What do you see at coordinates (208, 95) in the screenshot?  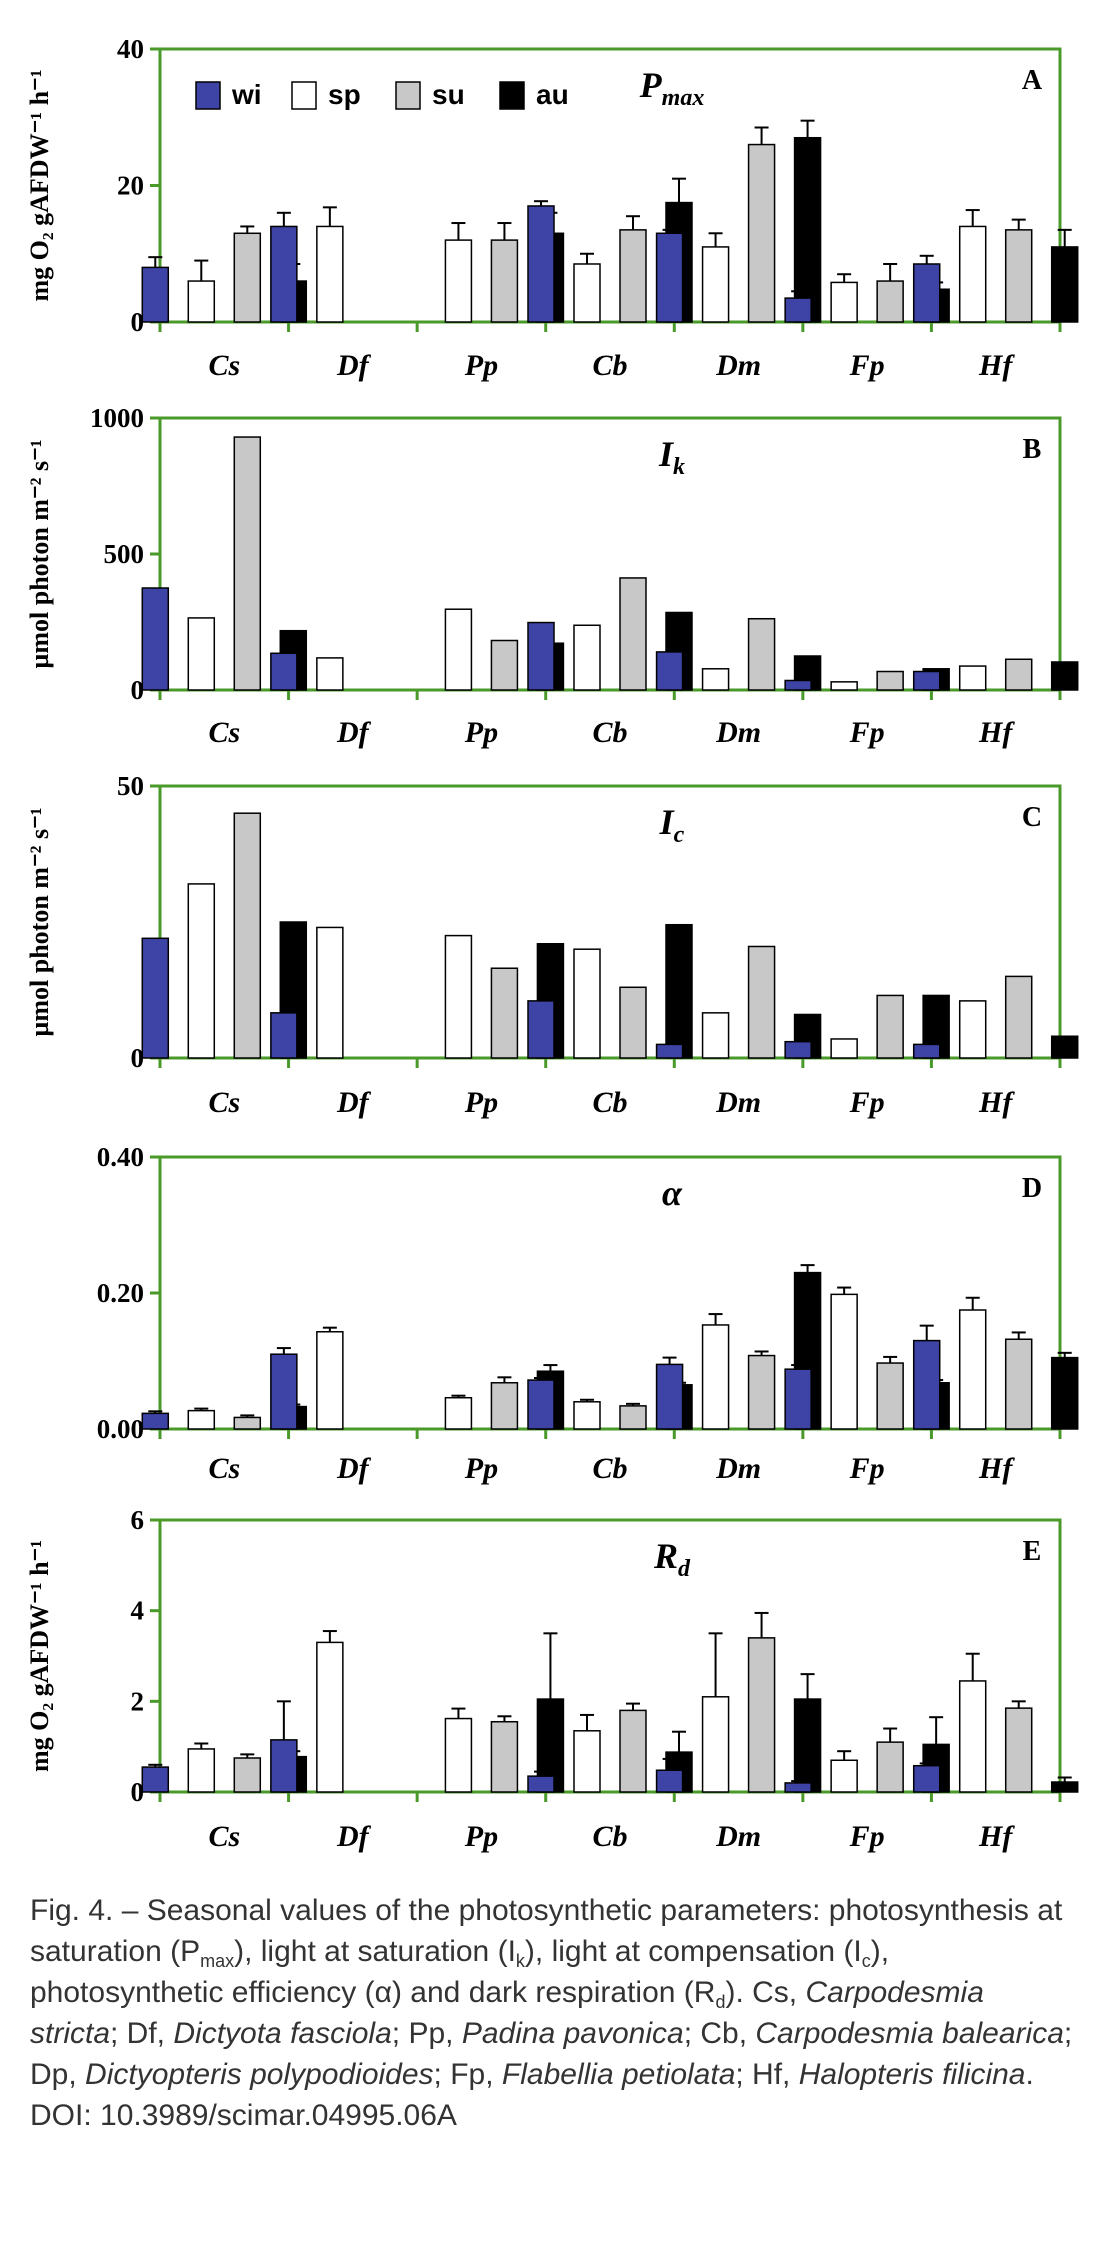 I see `legend-swatch-wi` at bounding box center [208, 95].